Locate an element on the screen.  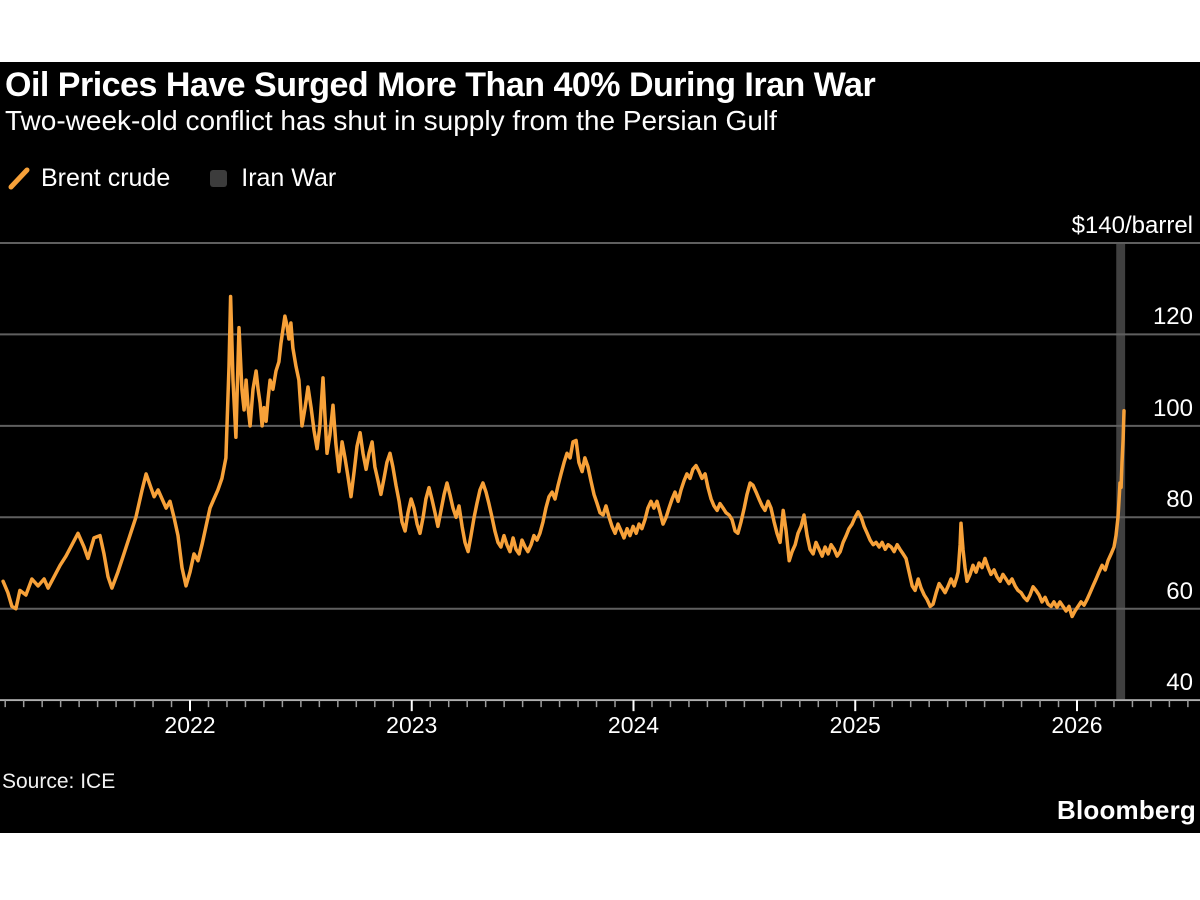
legend-item-brent-crude: Brent crude is located at coordinates (88, 178).